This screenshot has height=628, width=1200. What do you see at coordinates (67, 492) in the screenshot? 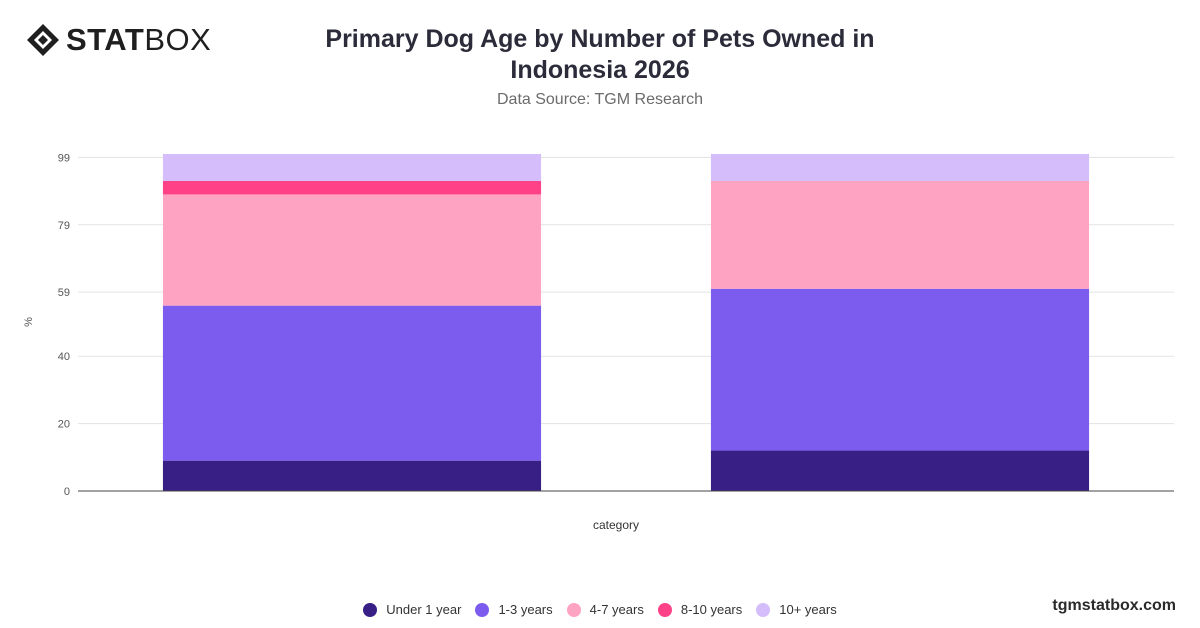
I see `y-tick-label: 0` at bounding box center [67, 492].